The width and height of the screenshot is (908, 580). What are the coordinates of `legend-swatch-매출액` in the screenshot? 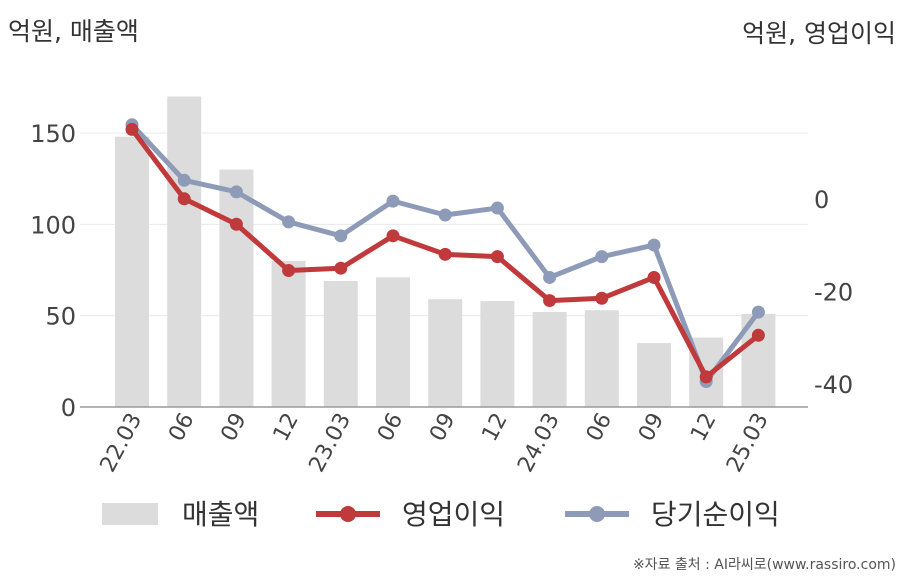 It's located at (130, 514).